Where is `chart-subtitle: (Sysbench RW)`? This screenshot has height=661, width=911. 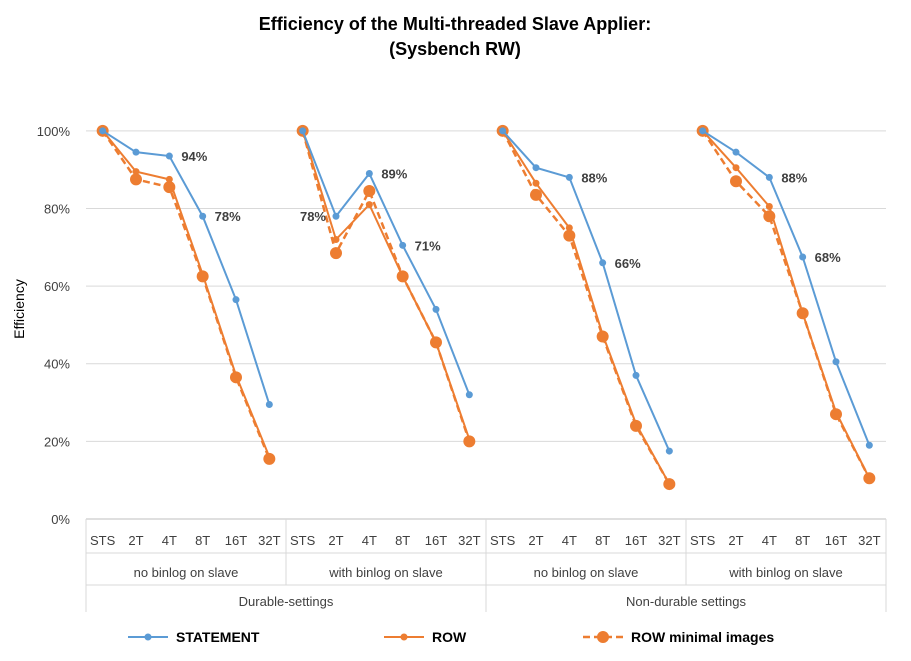
chart-subtitle: (Sysbench RW) is located at coordinates (455, 49).